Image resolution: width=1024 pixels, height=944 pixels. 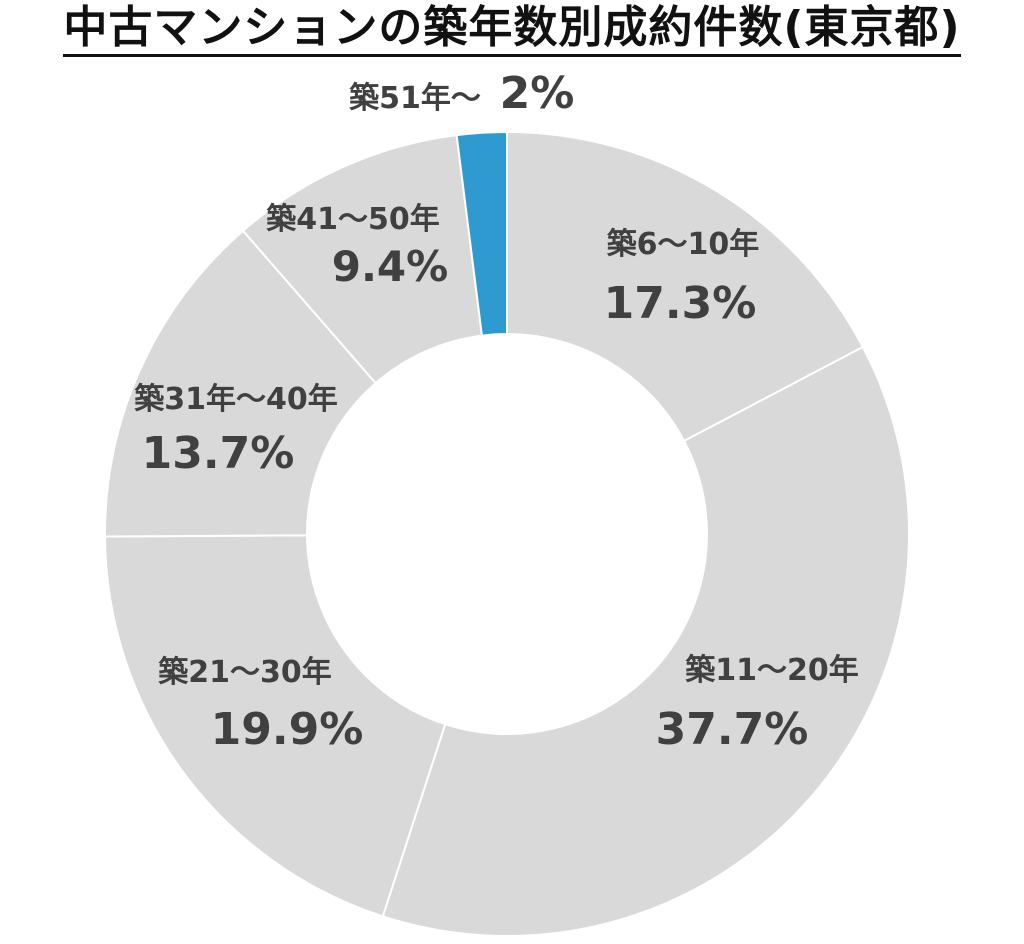 What do you see at coordinates (236, 399) in the screenshot?
I see `category-label-4: 築31年～40年` at bounding box center [236, 399].